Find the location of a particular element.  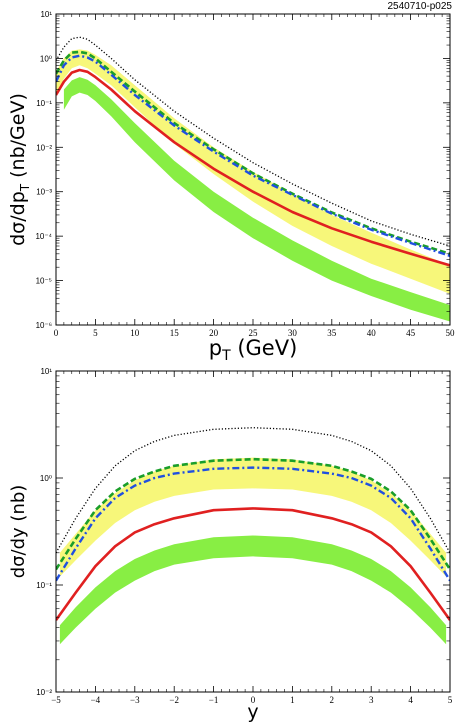

series-line-solid is located at coordinates (253, 564).